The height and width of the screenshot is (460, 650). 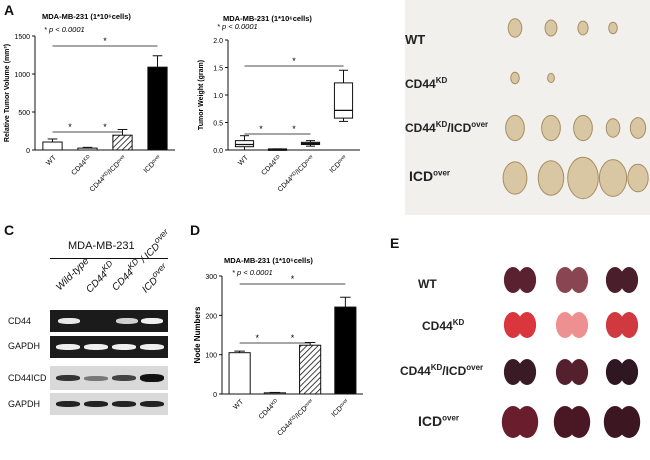 I want to click on lung-row-label-cd44kd: CD44KD, so click(x=443, y=325).